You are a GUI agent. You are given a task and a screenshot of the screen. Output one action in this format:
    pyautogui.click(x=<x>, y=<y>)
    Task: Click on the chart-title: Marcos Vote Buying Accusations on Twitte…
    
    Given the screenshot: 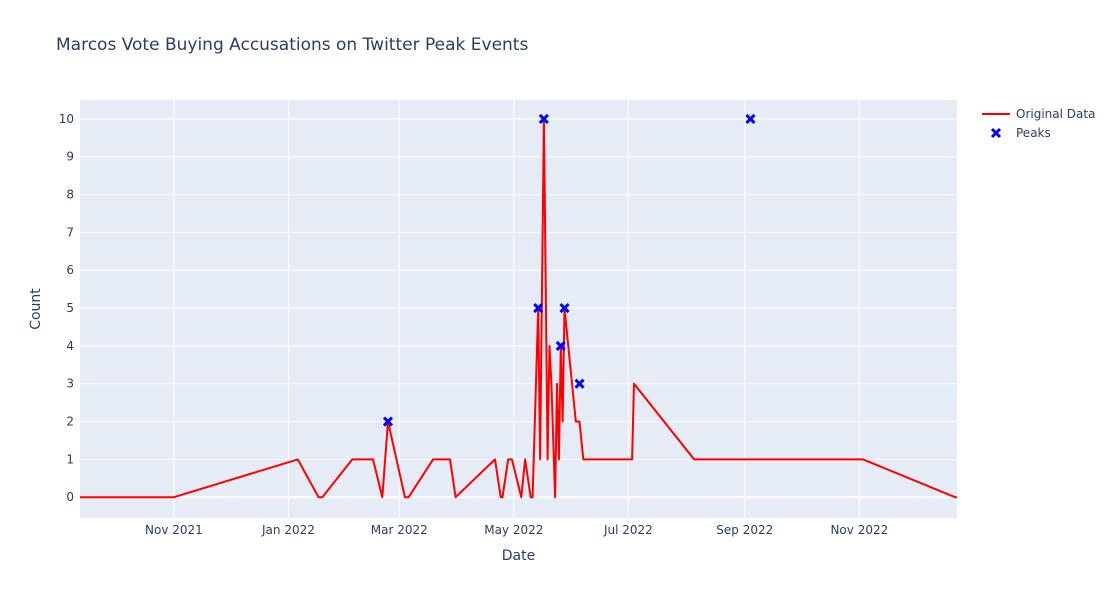 What is the action you would take?
    pyautogui.click(x=292, y=45)
    